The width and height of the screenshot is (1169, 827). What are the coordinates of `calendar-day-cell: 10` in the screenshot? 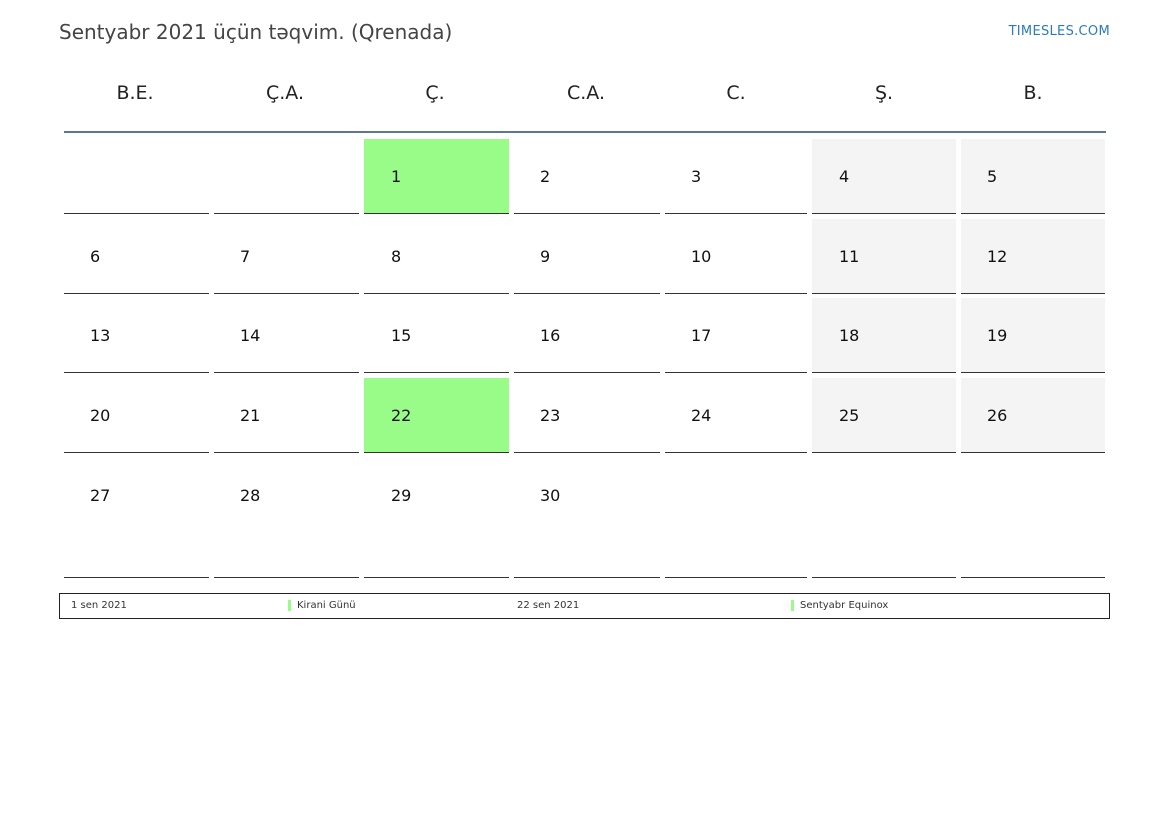 It's located at (736, 256).